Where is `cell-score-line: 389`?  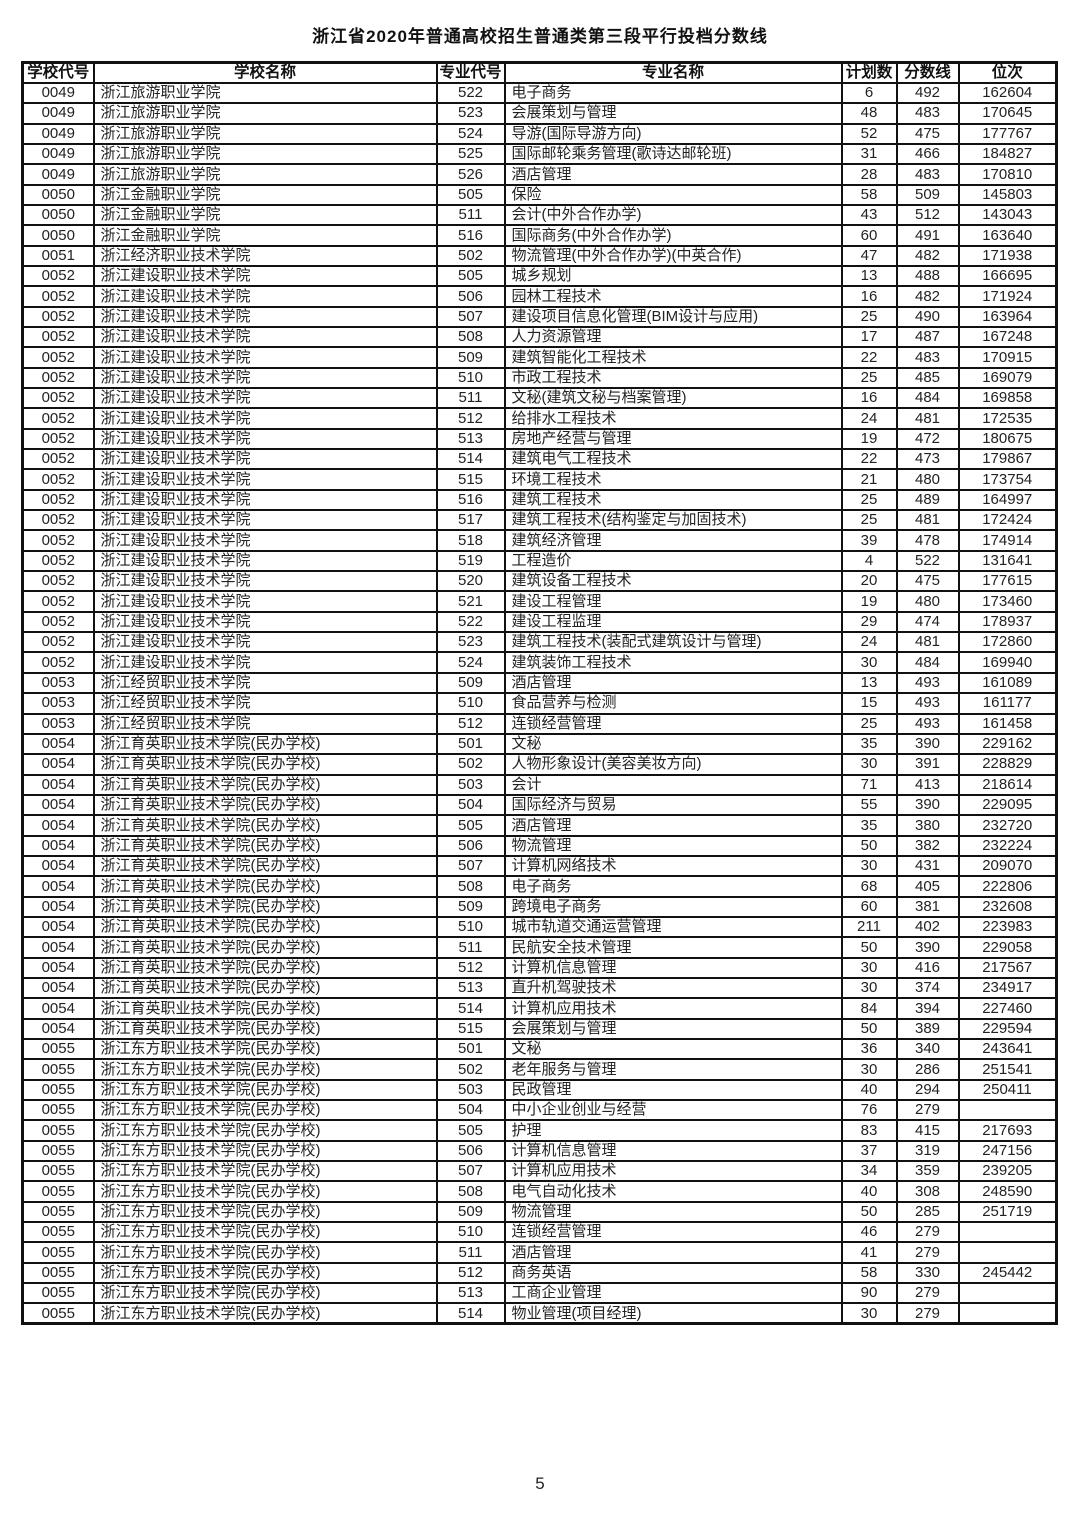 cell-score-line: 389 is located at coordinates (927, 1029).